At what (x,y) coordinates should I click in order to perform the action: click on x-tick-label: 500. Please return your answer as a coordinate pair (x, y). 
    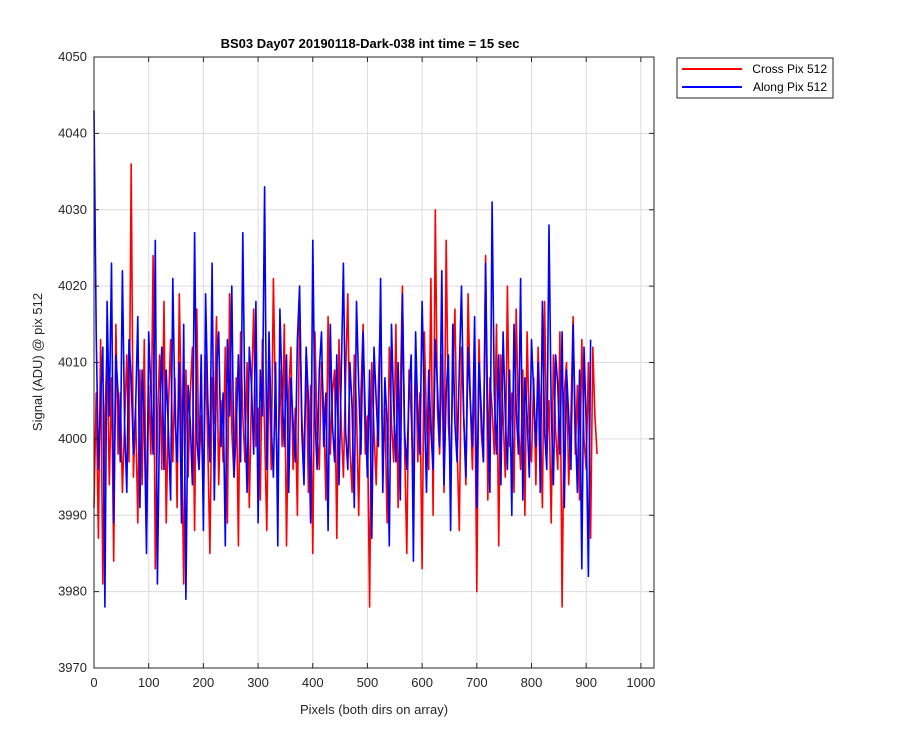
    Looking at the image, I should click on (368, 682).